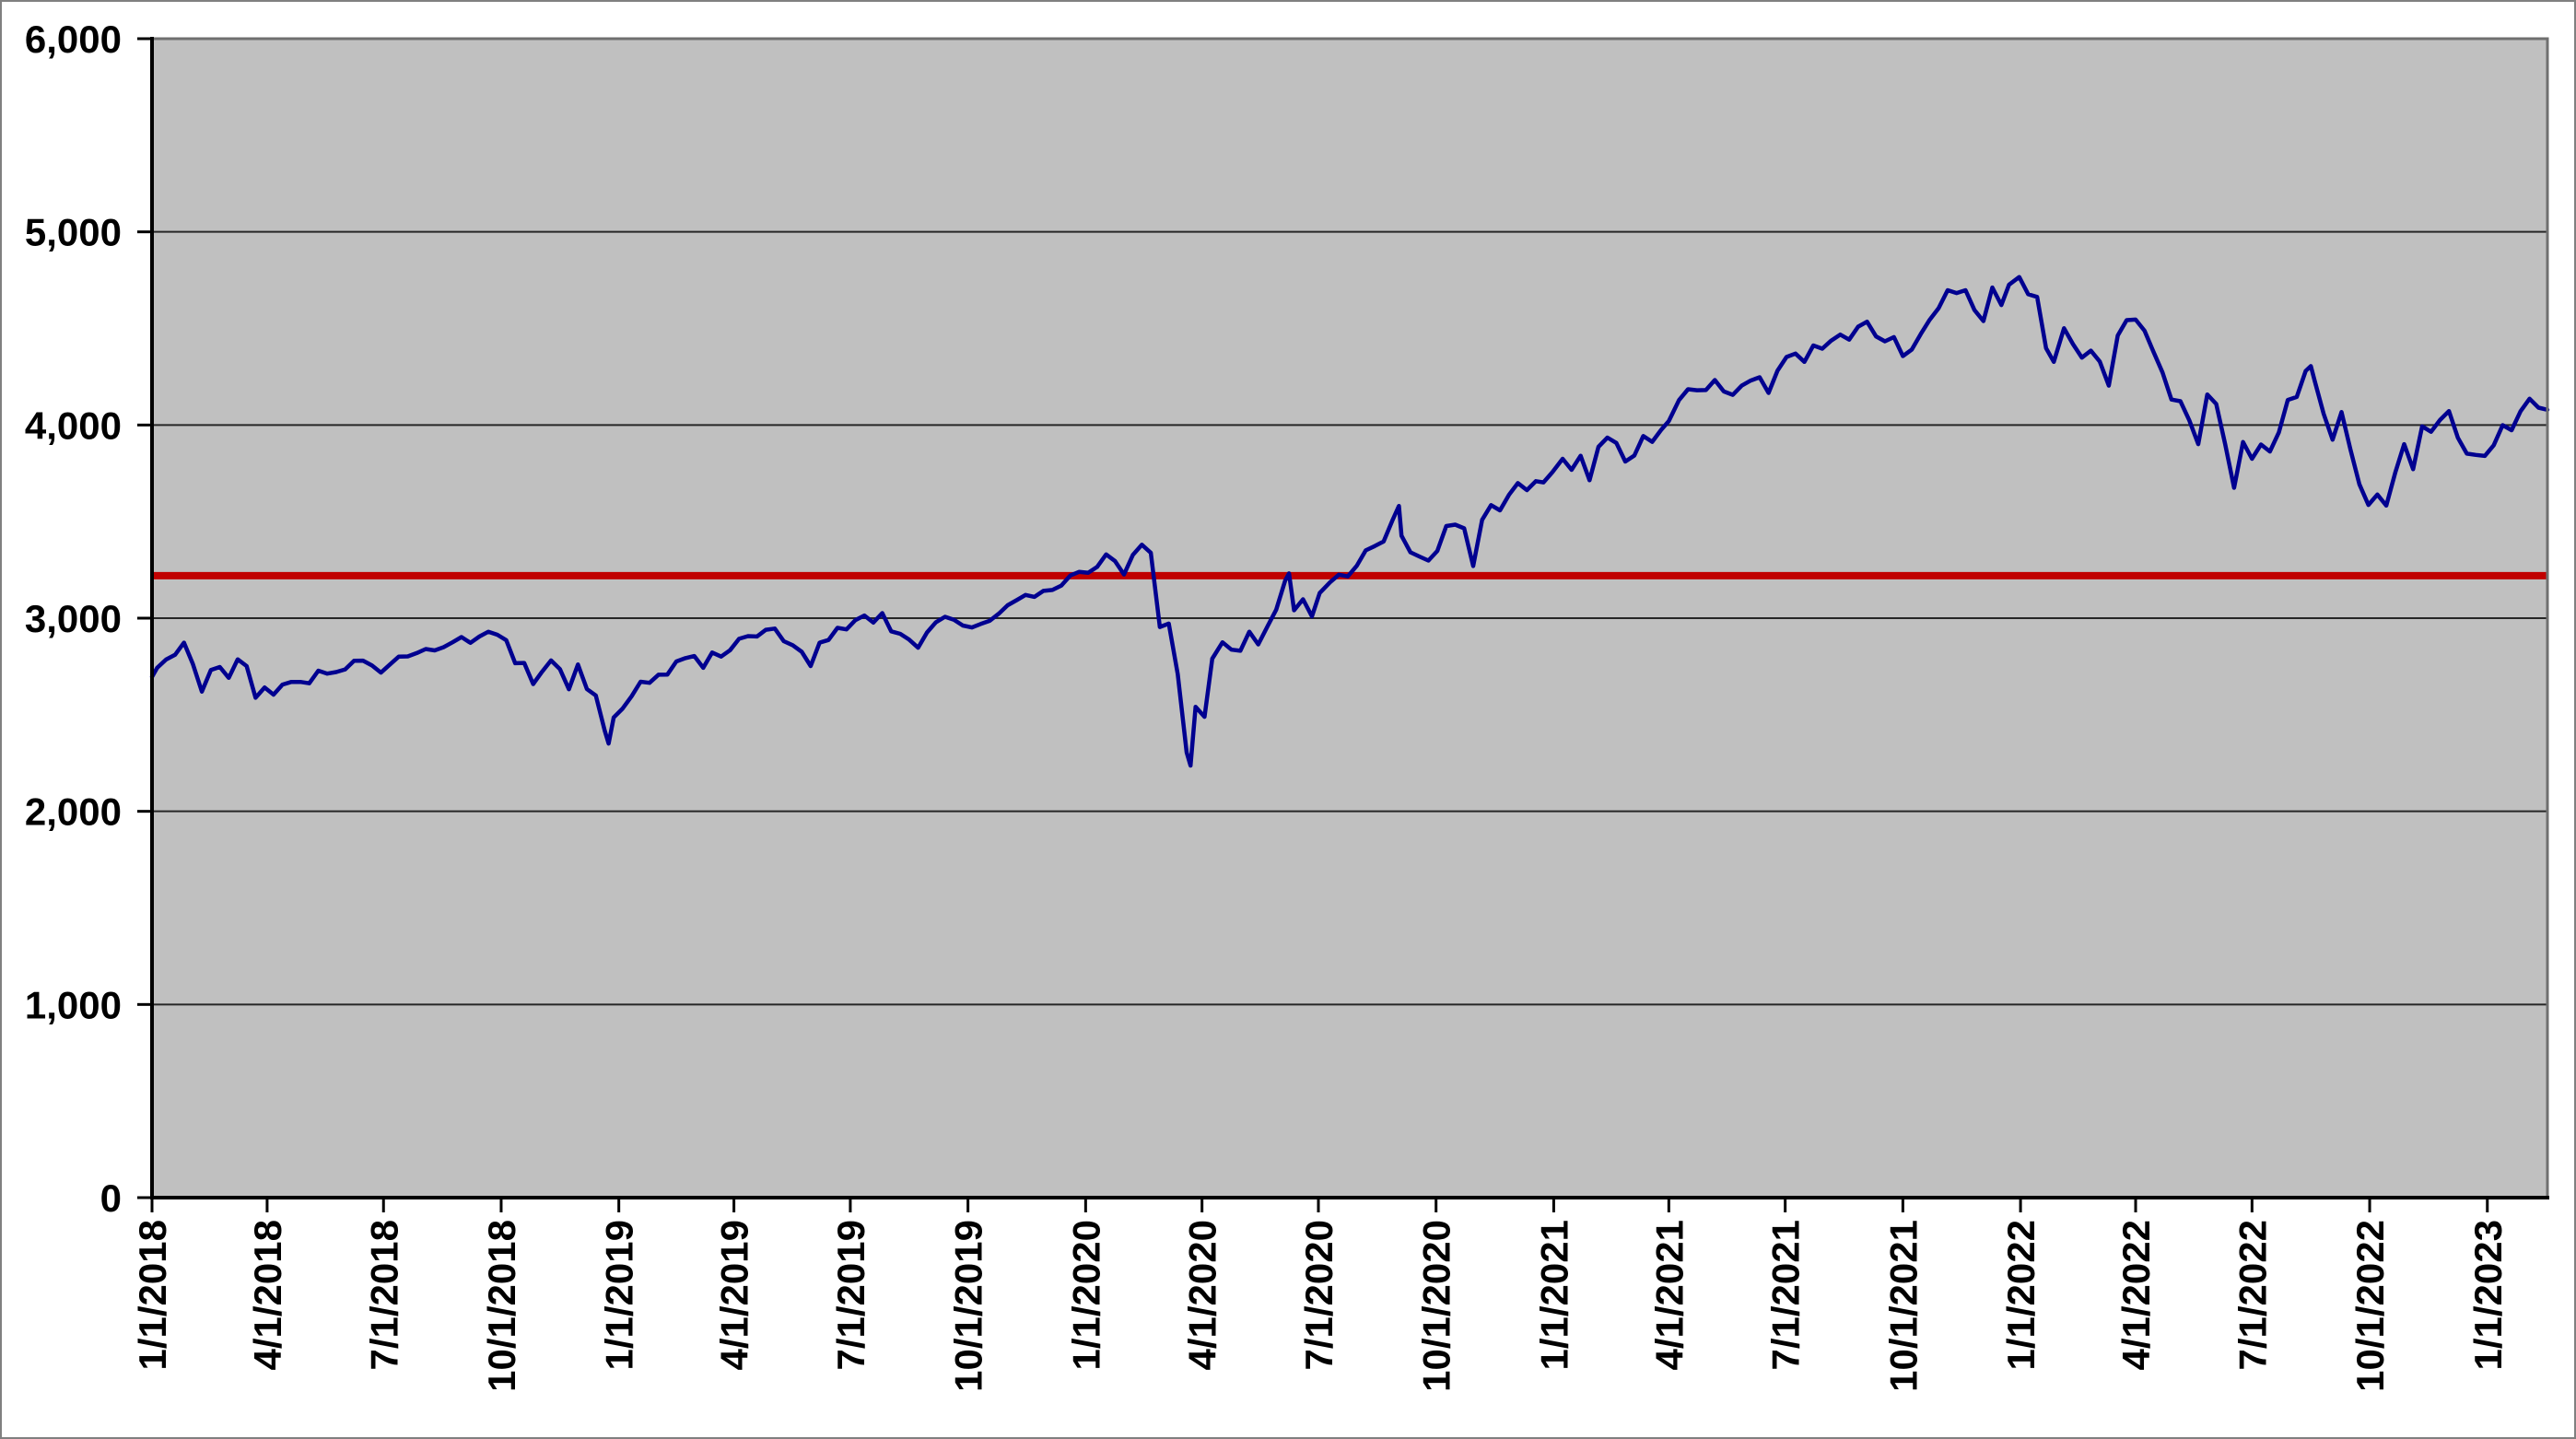 This screenshot has height=1439, width=2576. What do you see at coordinates (1436, 1306) in the screenshot?
I see `x-axis-label: 10/1/2020` at bounding box center [1436, 1306].